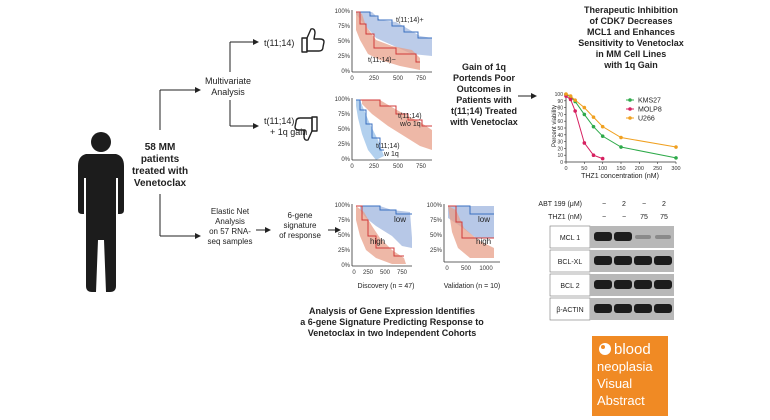 This screenshot has height=420, width=770. I want to click on signature-line: signature, so click(300, 225).